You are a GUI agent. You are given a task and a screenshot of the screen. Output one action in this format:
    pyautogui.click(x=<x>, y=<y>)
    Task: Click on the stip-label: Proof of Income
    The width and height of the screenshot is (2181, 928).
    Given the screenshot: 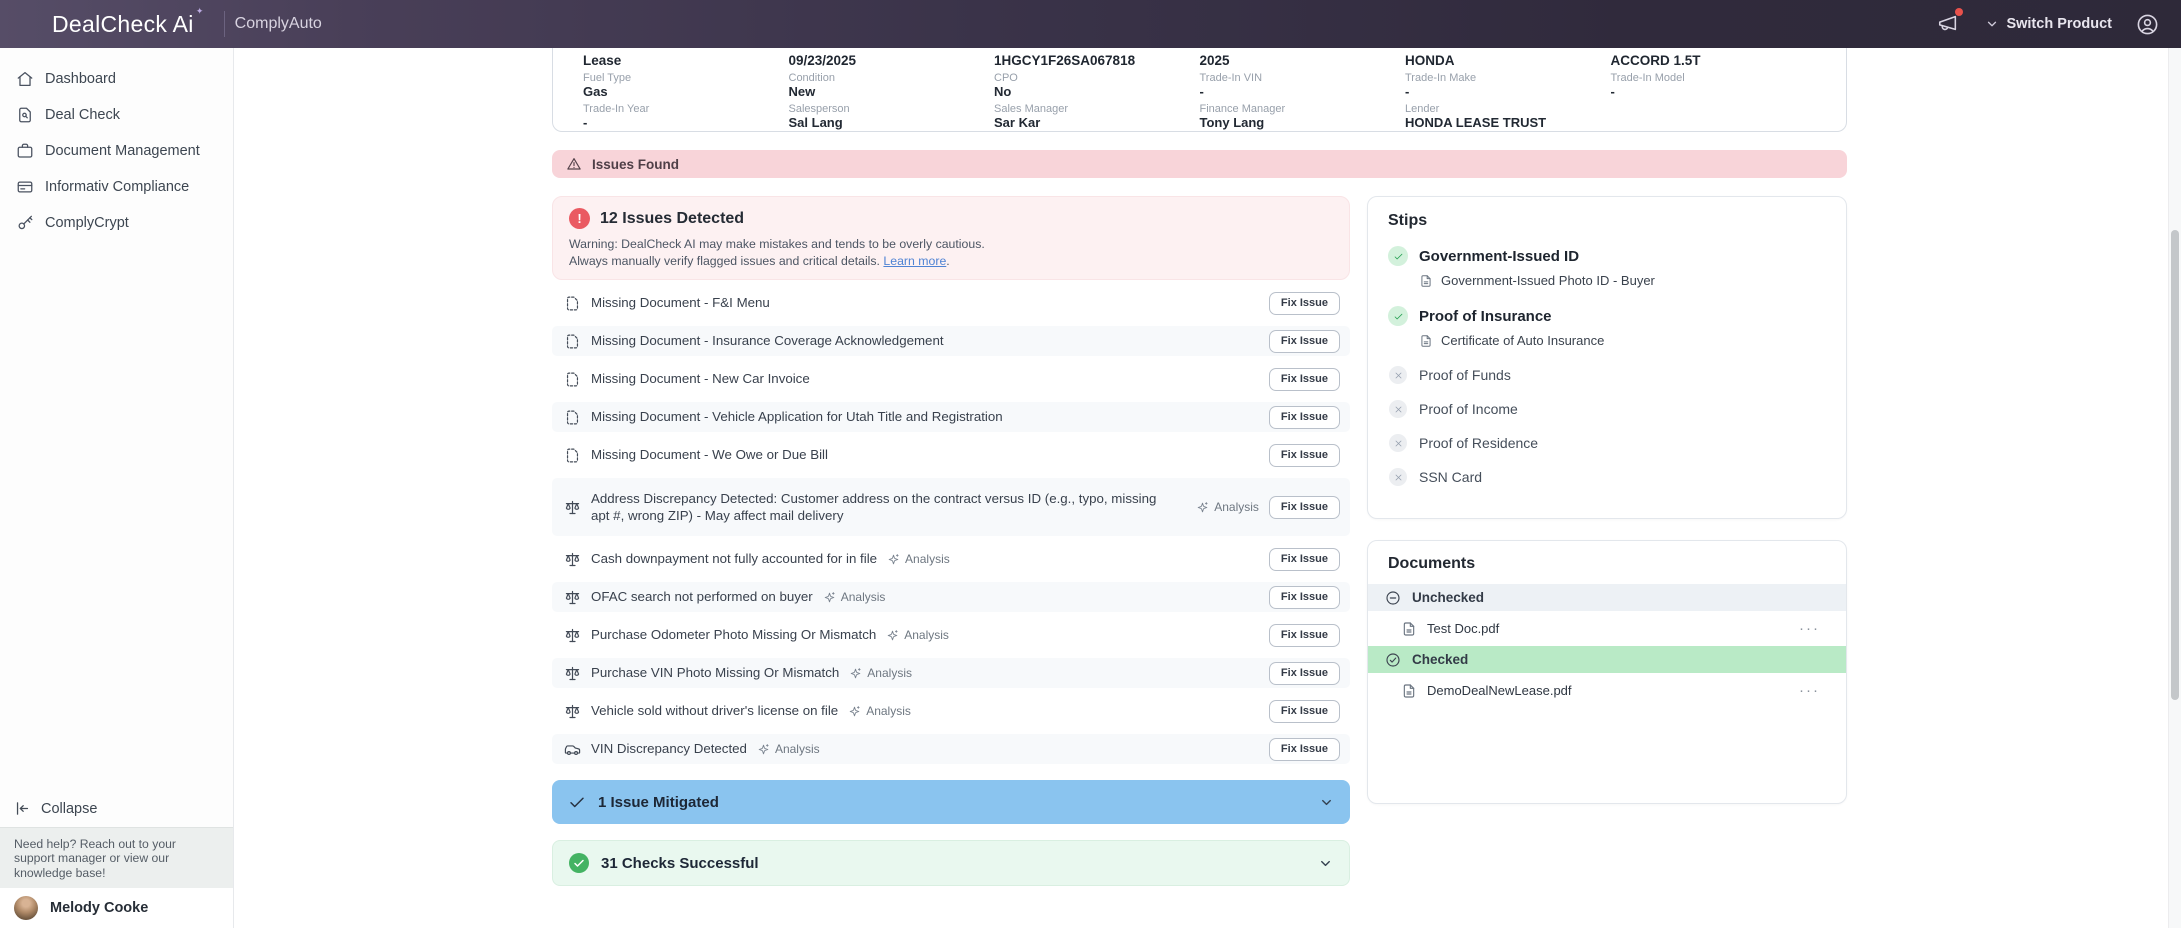 What is the action you would take?
    pyautogui.click(x=1468, y=409)
    